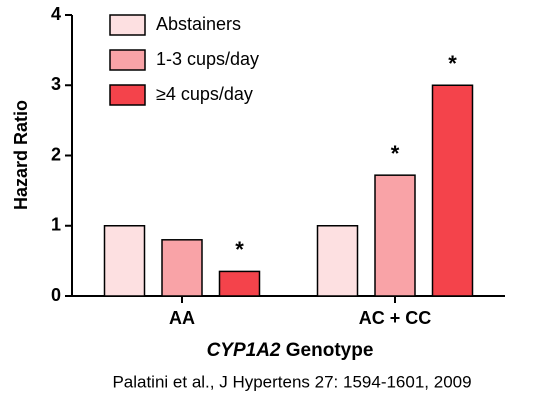 This screenshot has width=539, height=404. What do you see at coordinates (56, 295) in the screenshot?
I see `y-tick-label: 0` at bounding box center [56, 295].